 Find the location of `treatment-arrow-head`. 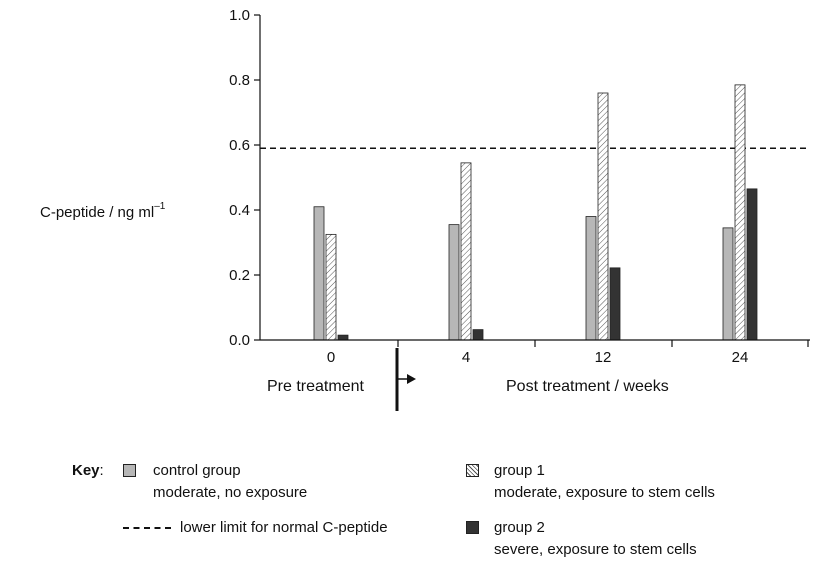

treatment-arrow-head is located at coordinates (411, 379).